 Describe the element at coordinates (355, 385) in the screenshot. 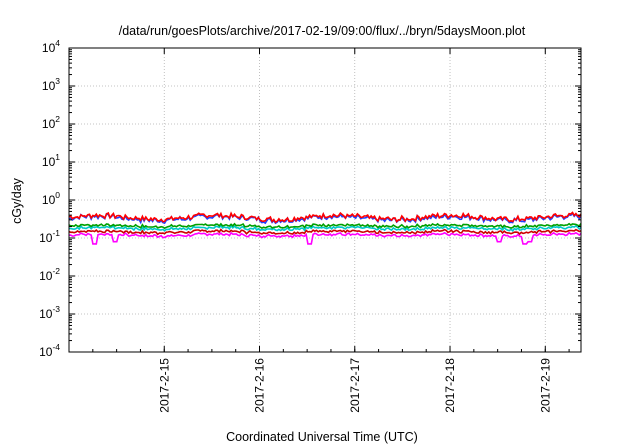

I see `x-tick-label: 2017-2-17` at that location.